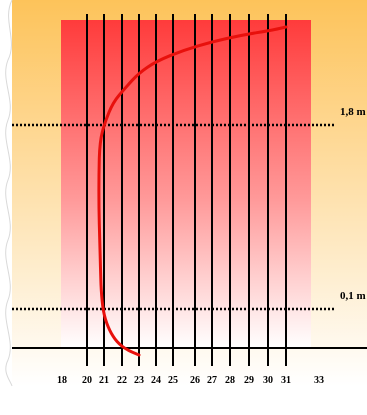 The height and width of the screenshot is (415, 367). Describe the element at coordinates (230, 380) in the screenshot. I see `x-tick-label: 28` at that location.